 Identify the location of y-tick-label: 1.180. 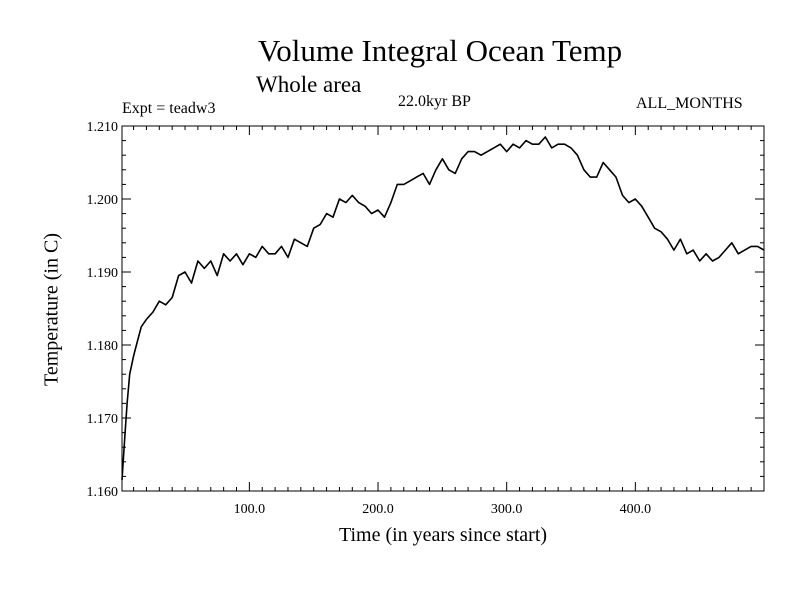
(103, 346).